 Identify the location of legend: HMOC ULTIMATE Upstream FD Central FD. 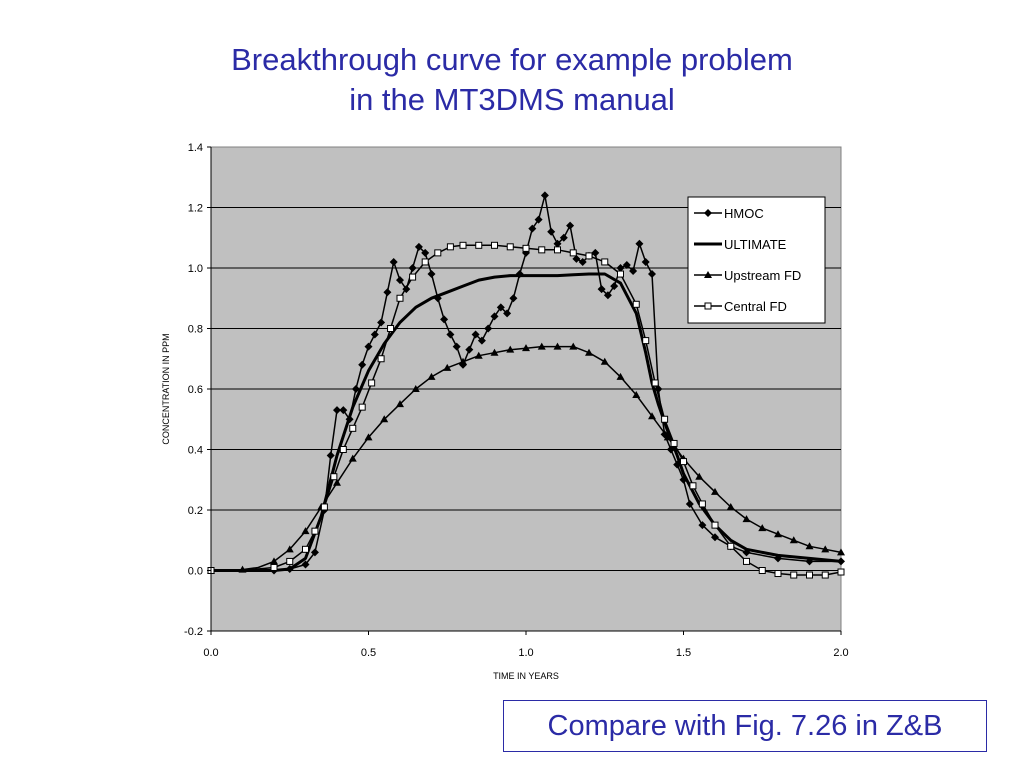
(756, 260).